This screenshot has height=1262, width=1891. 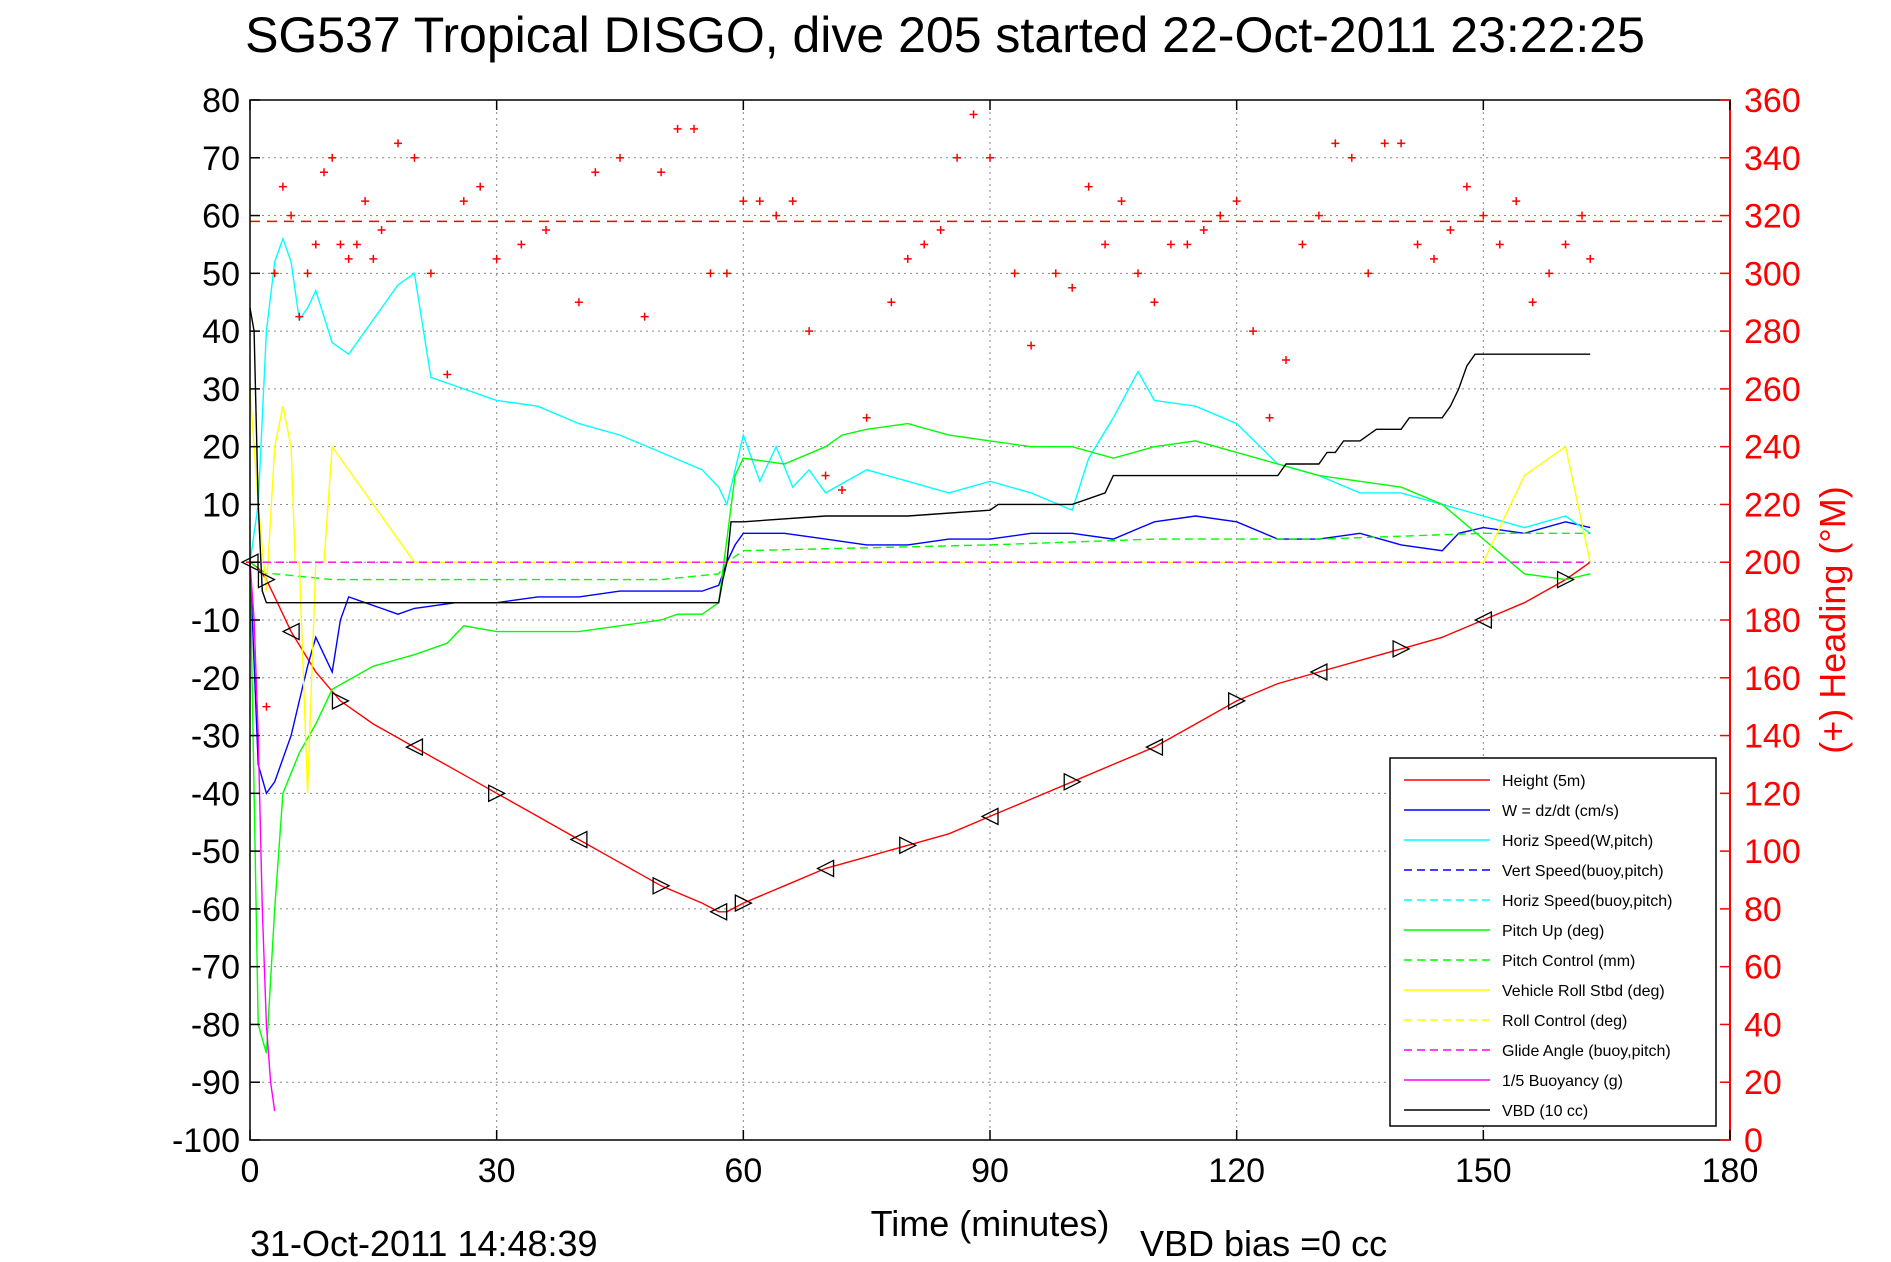 What do you see at coordinates (1772, 505) in the screenshot?
I see `y2-tick-label: 220` at bounding box center [1772, 505].